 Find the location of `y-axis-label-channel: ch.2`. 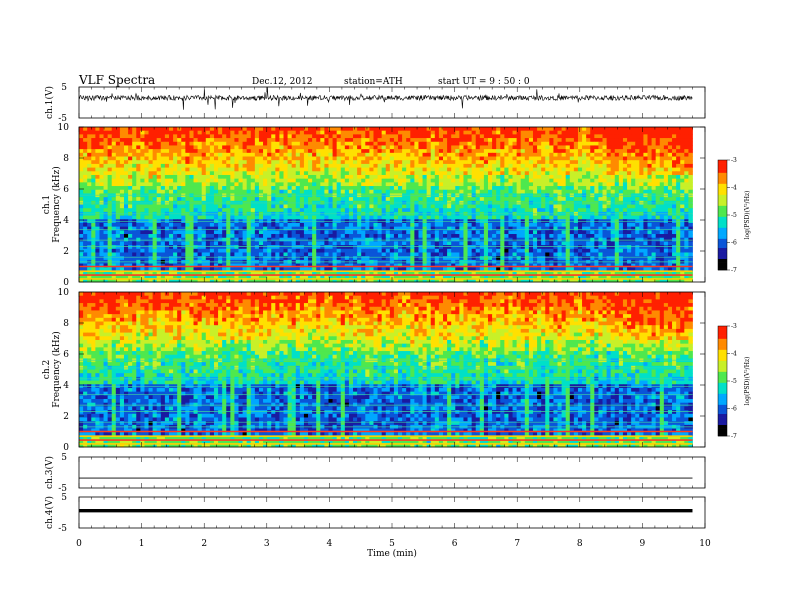

y-axis-label-channel: ch.2 is located at coordinates (47, 369).